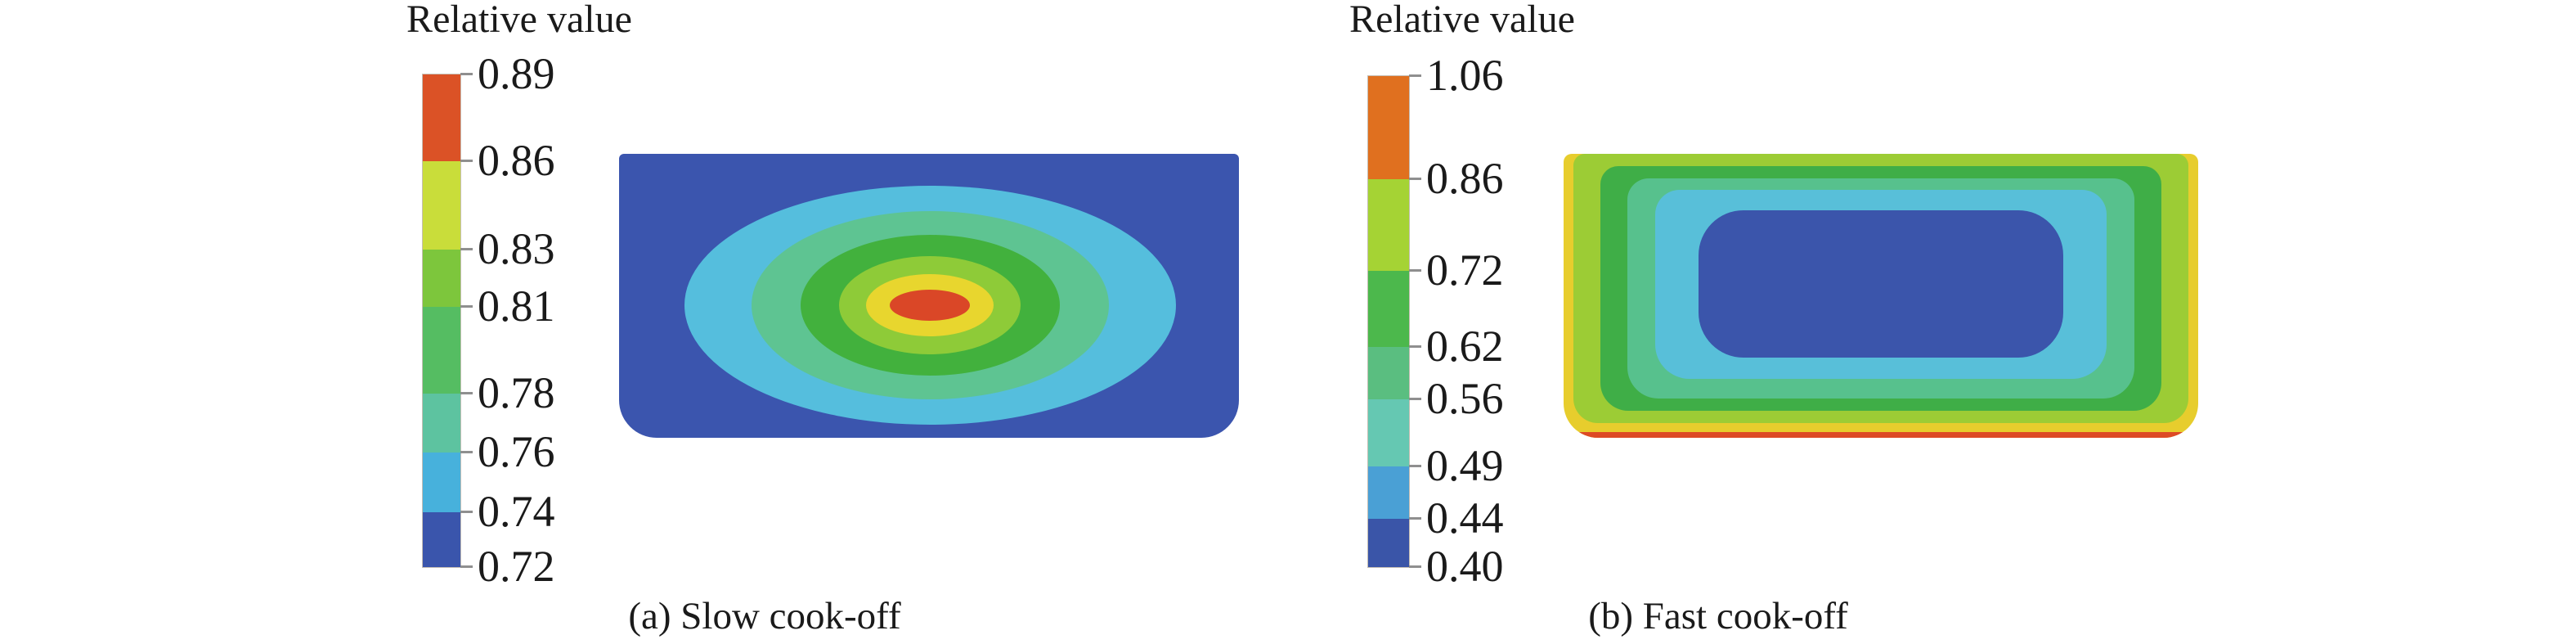  What do you see at coordinates (559, 320) in the screenshot?
I see `colorbar-labels-a: 0.89 0.86 0.83 0.81 0.78 0.76 0.74 0.72` at bounding box center [559, 320].